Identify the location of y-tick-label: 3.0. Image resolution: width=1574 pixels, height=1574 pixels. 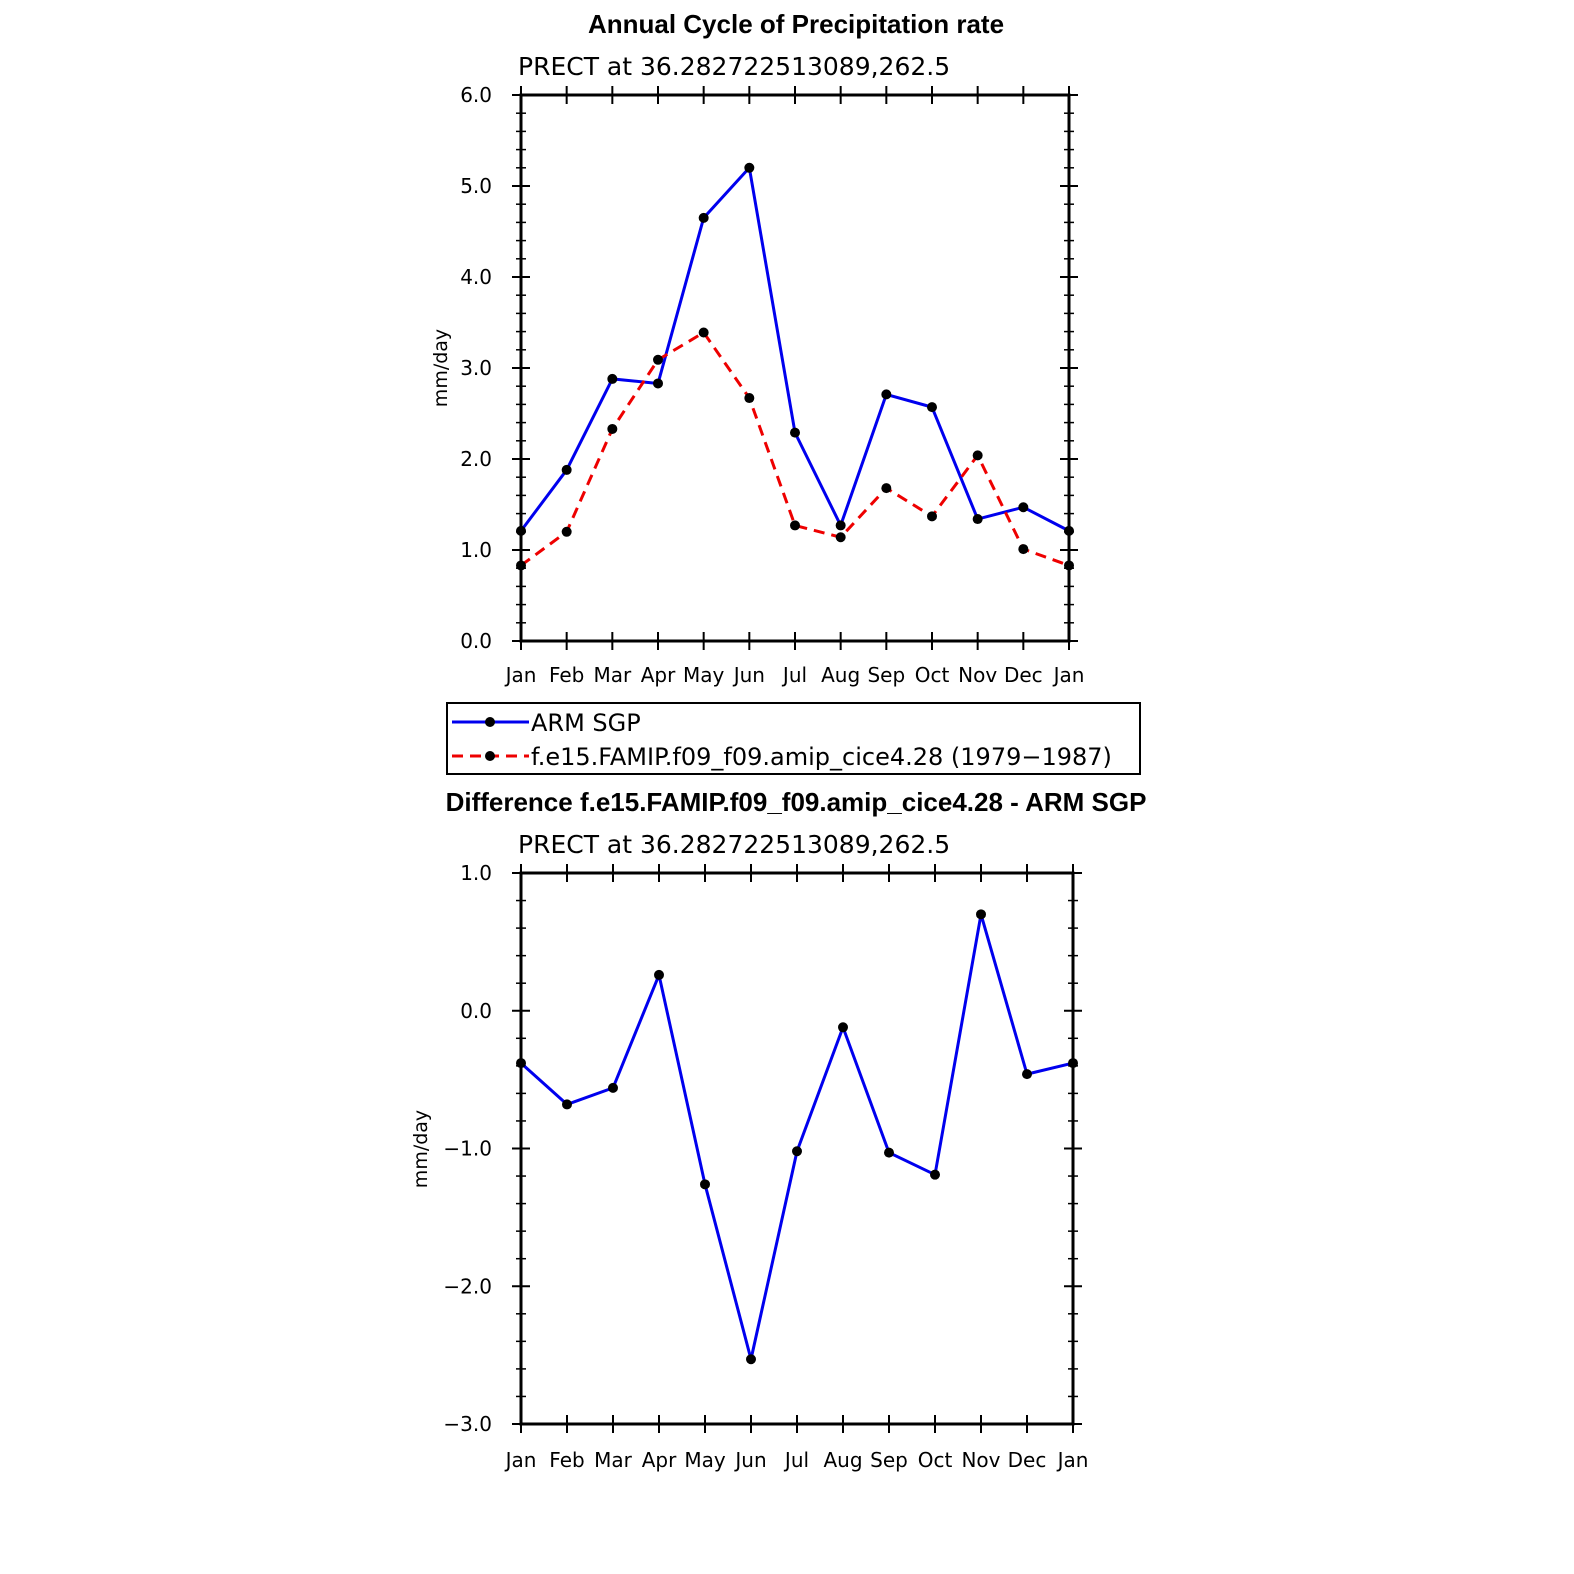
(476, 368).